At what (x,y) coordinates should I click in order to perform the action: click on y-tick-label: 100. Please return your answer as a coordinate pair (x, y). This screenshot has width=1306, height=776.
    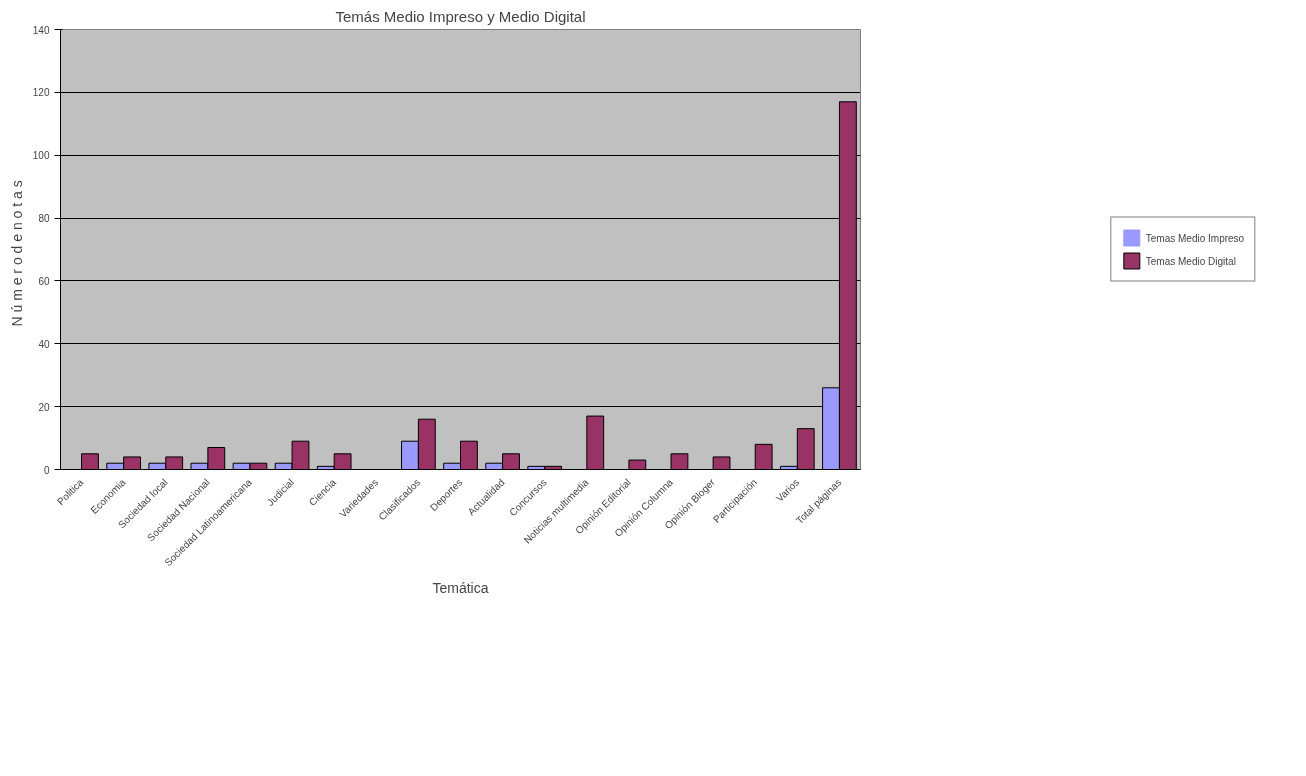
    Looking at the image, I should click on (41, 156).